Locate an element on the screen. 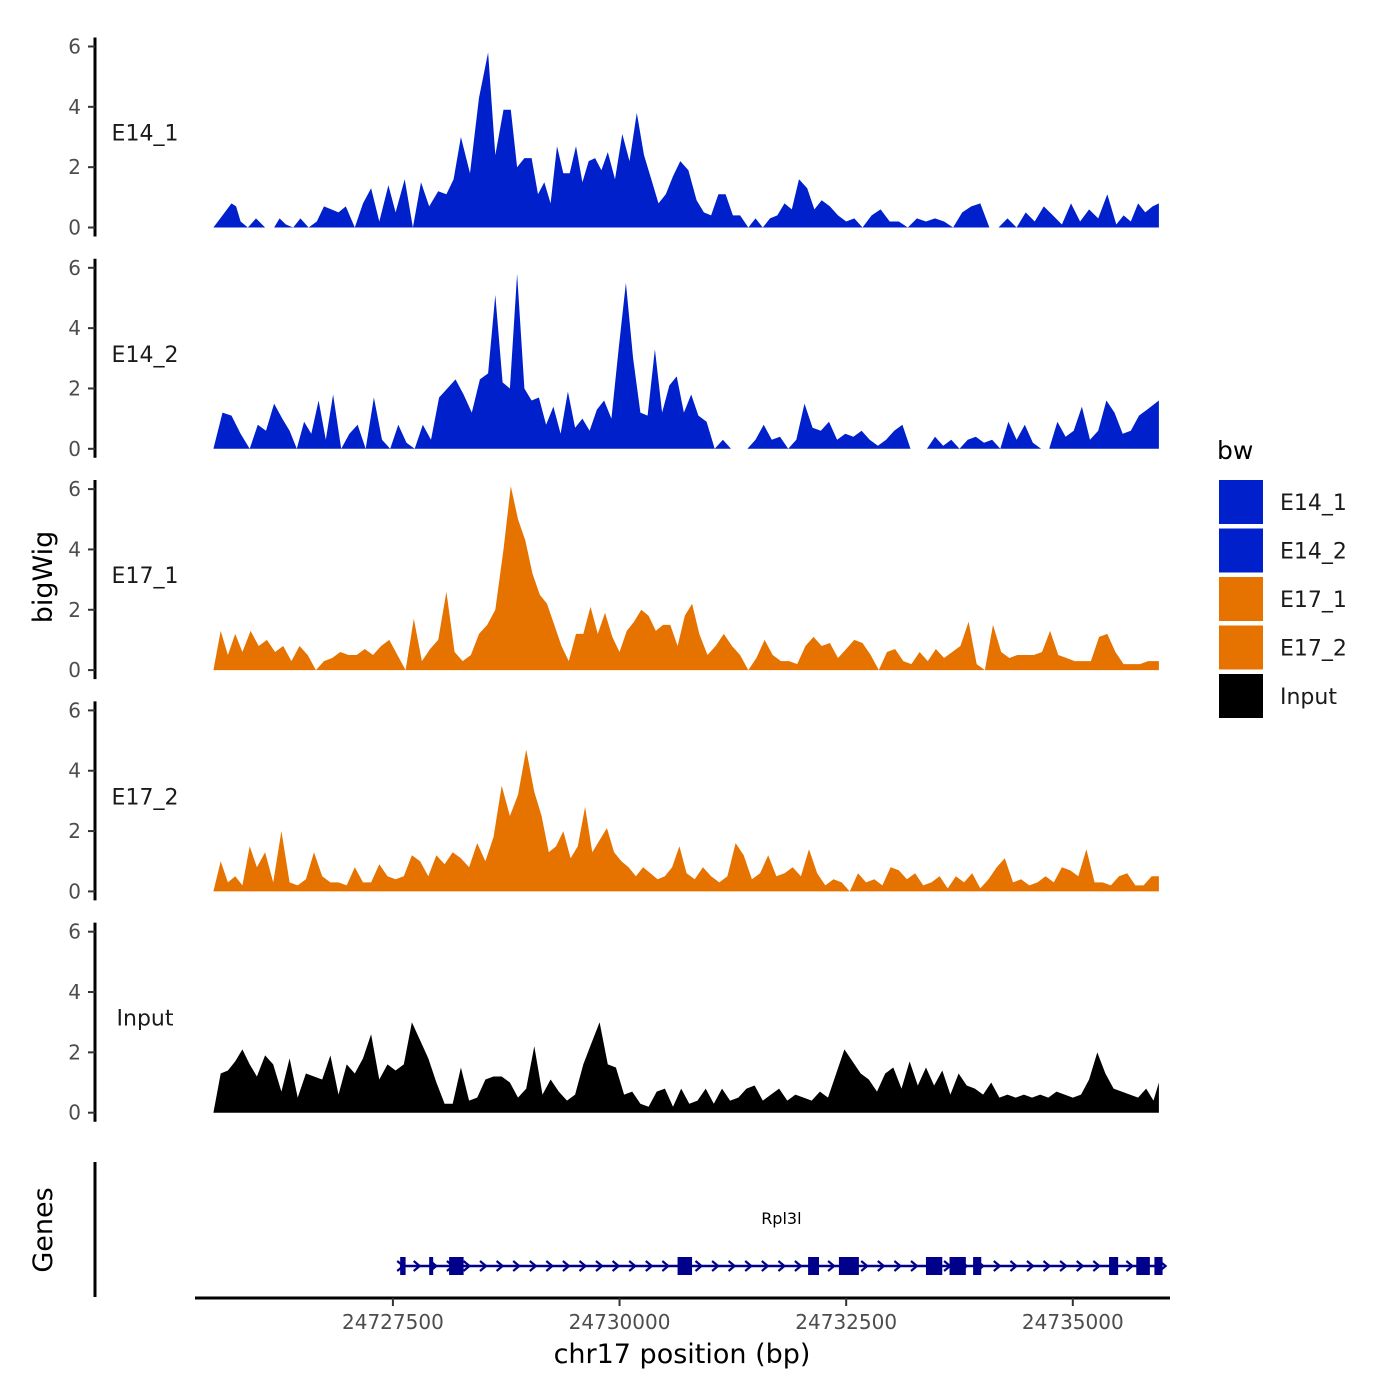 The width and height of the screenshot is (1400, 1400). legend-label-E17_1: E17_1 is located at coordinates (1313, 600).